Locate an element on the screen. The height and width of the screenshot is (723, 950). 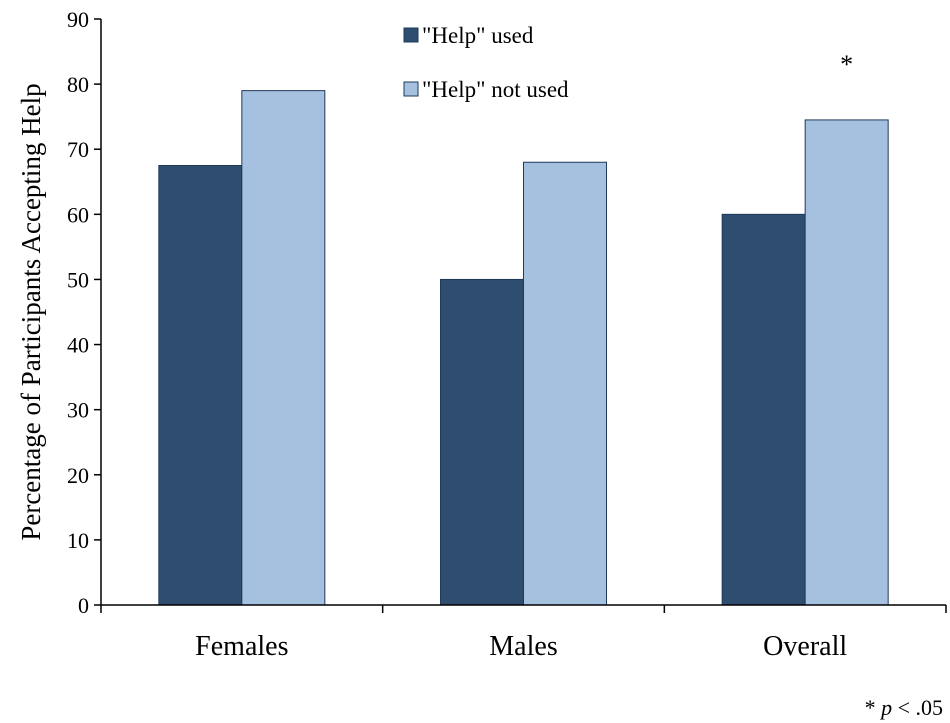
y-tick-label: 40 is located at coordinates (78, 345).